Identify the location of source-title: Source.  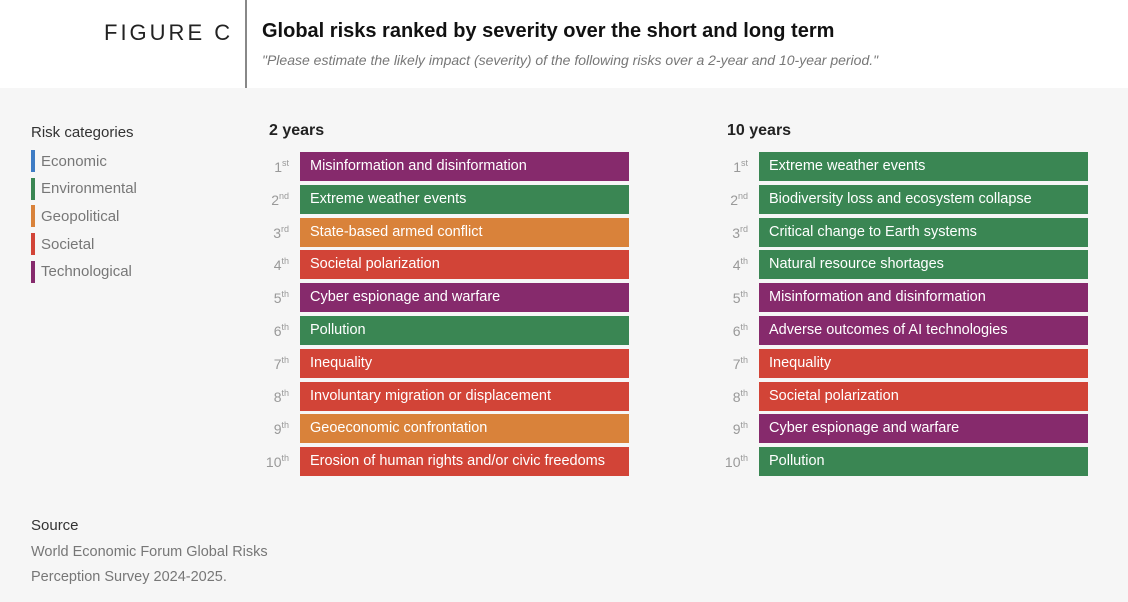
(55, 525).